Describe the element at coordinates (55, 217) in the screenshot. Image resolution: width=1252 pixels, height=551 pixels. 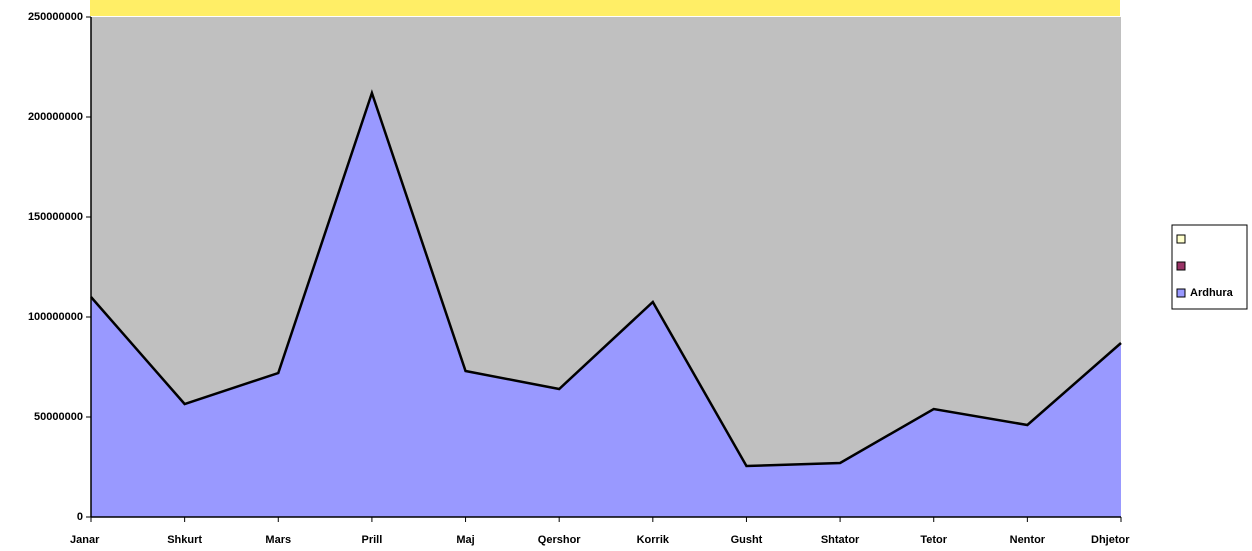
I see `y-tick-label: 150000000` at that location.